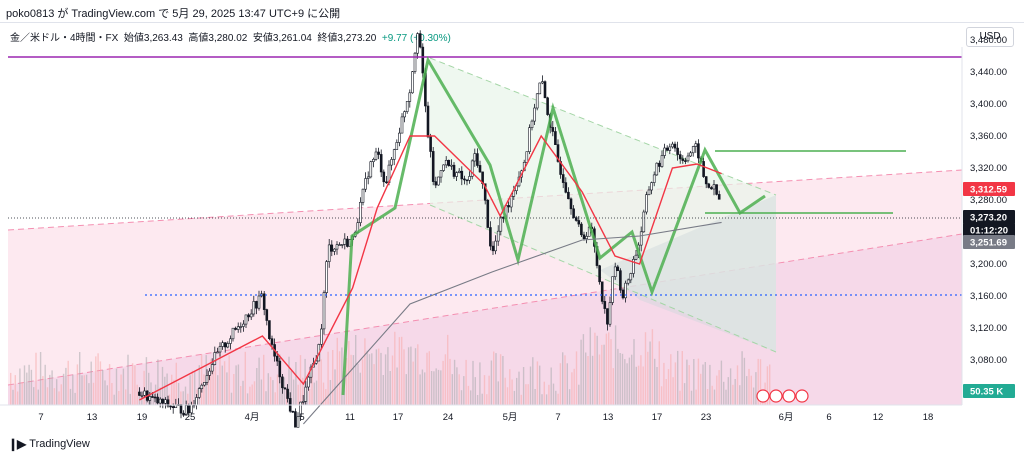 The width and height of the screenshot is (1024, 457). Describe the element at coordinates (603, 278) in the screenshot. I see `flag-lower-line` at that location.